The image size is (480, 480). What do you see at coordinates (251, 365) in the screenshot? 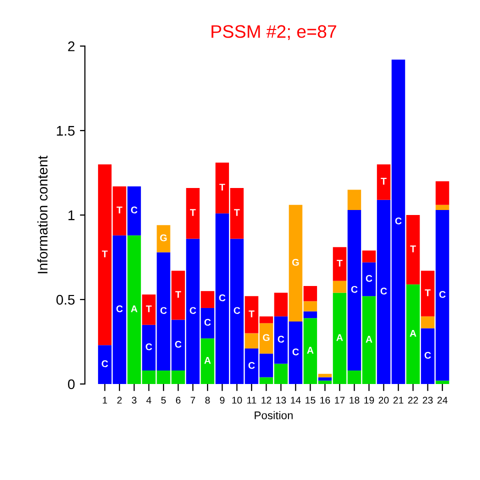
I see `series-label: C` at bounding box center [251, 365].